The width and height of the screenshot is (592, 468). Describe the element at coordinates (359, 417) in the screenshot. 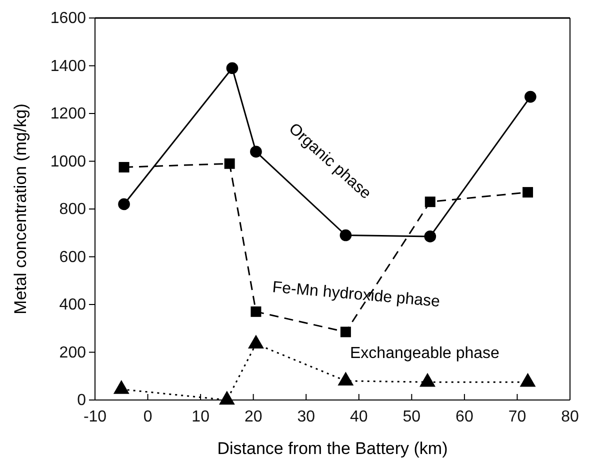

I see `x-tick-label: 40` at that location.